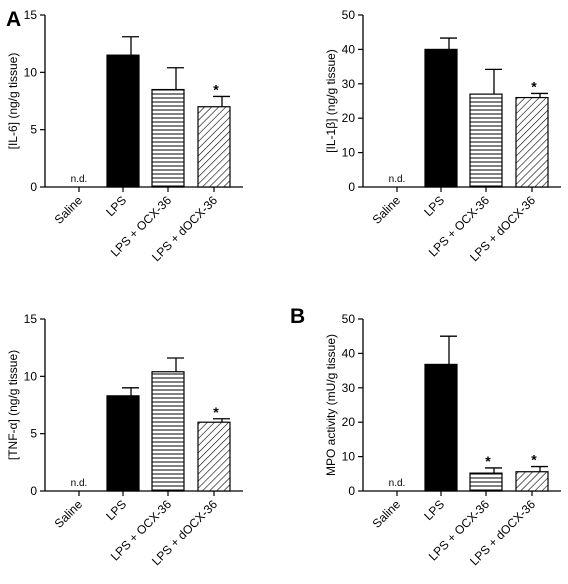  I want to click on y-axis-label: [IL-1β] (ng/g tissue), so click(331, 101).